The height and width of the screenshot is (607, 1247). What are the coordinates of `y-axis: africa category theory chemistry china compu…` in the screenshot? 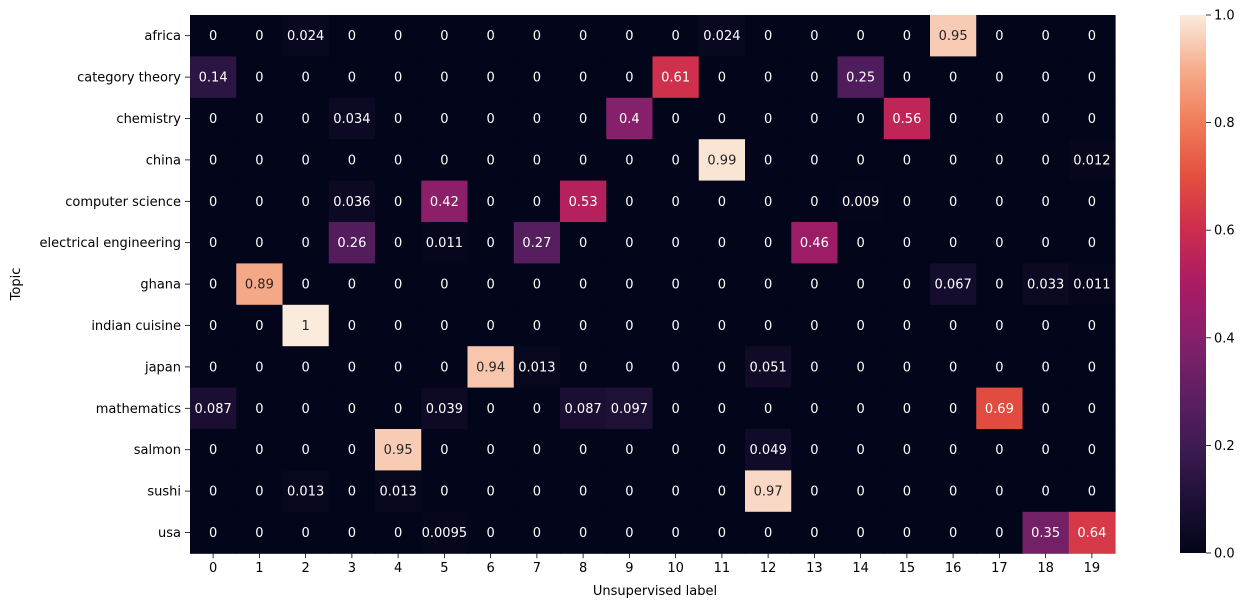 It's located at (115, 285).